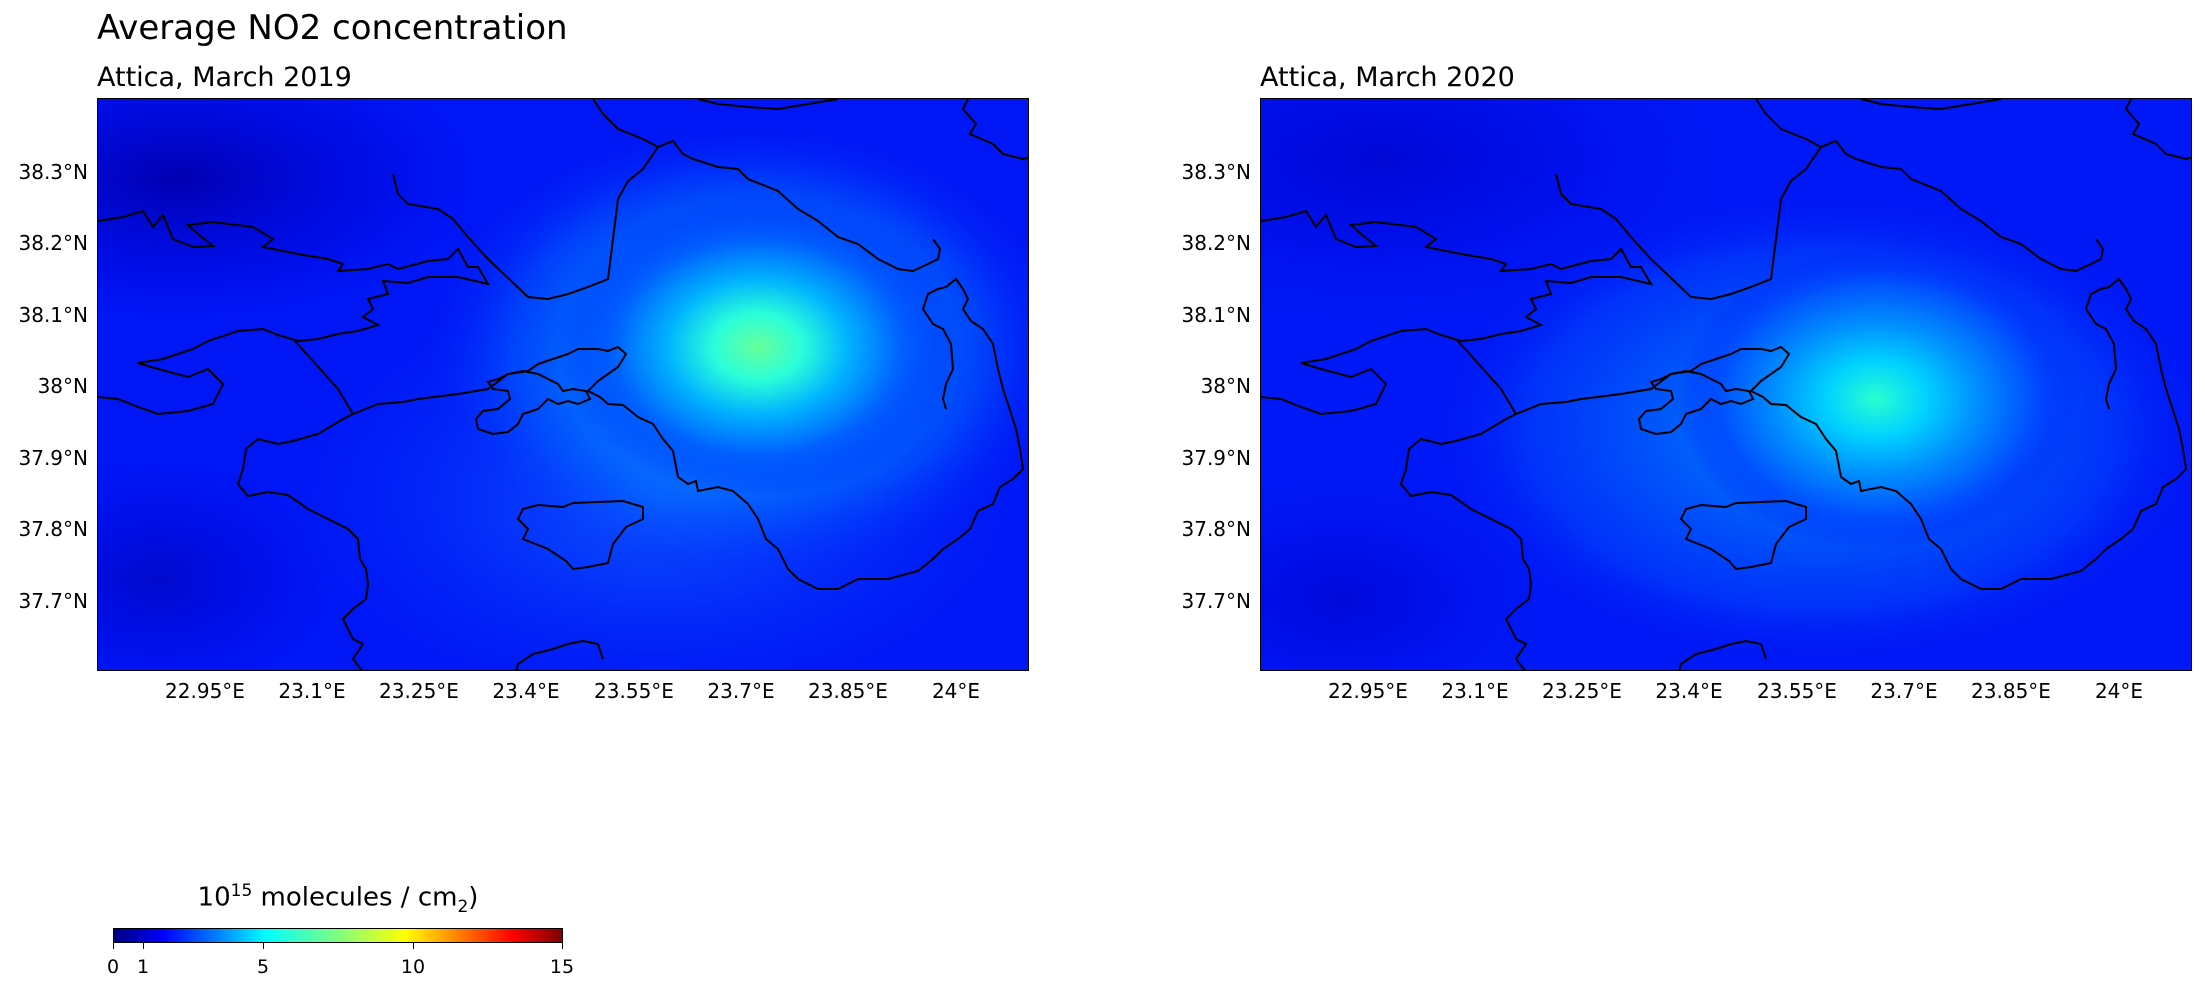 Image resolution: width=2205 pixels, height=993 pixels. What do you see at coordinates (224, 77) in the screenshot?
I see `map-2019-title: Attica, March 2019` at bounding box center [224, 77].